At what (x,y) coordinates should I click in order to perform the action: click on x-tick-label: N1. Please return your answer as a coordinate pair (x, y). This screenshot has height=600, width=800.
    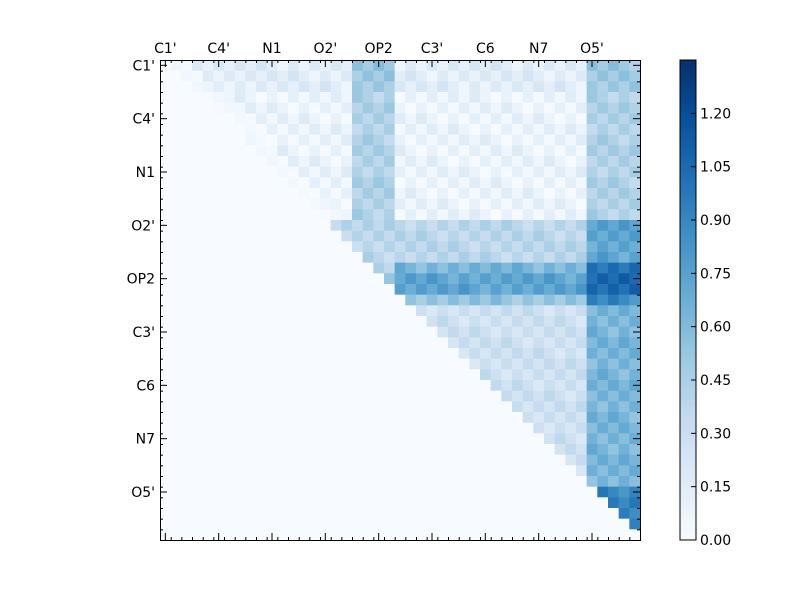
    Looking at the image, I should click on (271, 49).